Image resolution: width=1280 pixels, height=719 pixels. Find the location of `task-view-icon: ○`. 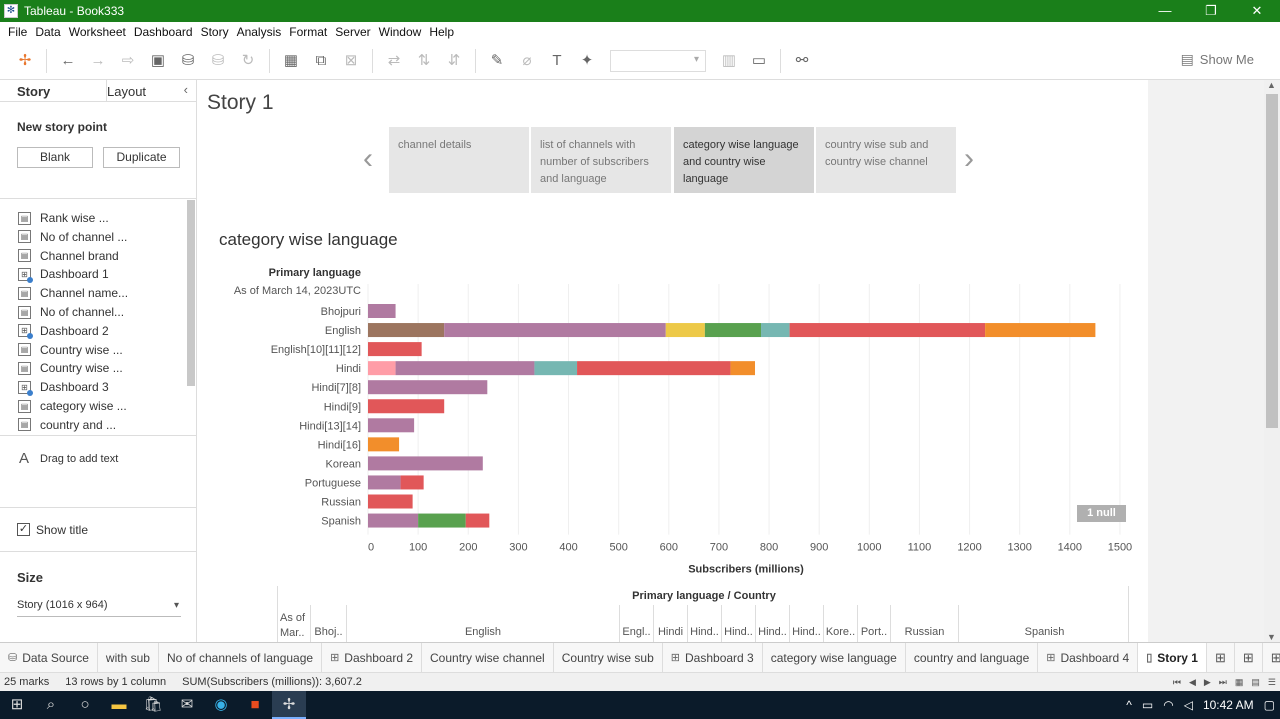

task-view-icon: ○ is located at coordinates (85, 704).